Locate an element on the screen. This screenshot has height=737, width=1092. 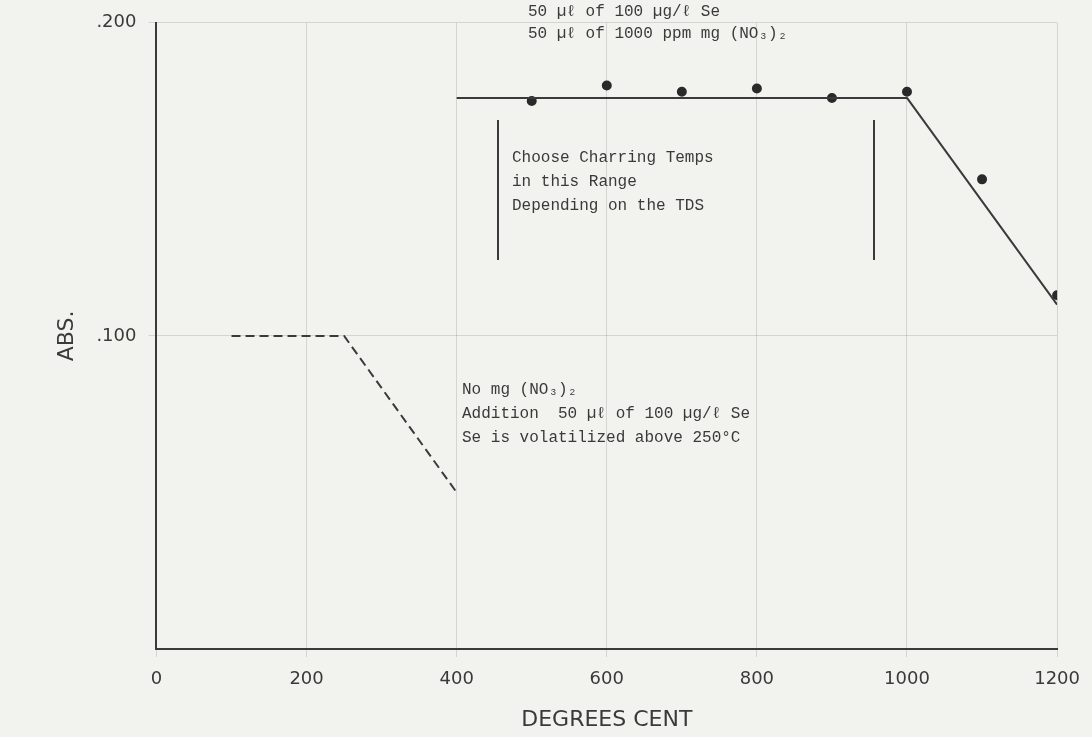
x-tick-label: 1000 is located at coordinates (907, 678).